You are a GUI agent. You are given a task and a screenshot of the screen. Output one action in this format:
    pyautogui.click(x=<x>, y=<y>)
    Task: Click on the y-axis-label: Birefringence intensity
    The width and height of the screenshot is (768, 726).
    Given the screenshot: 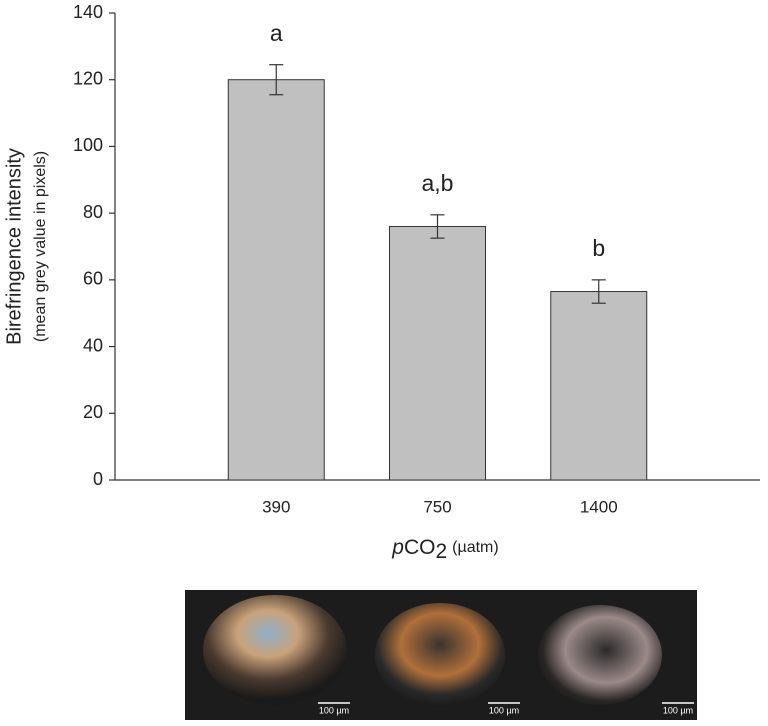 What is the action you would take?
    pyautogui.click(x=14, y=246)
    